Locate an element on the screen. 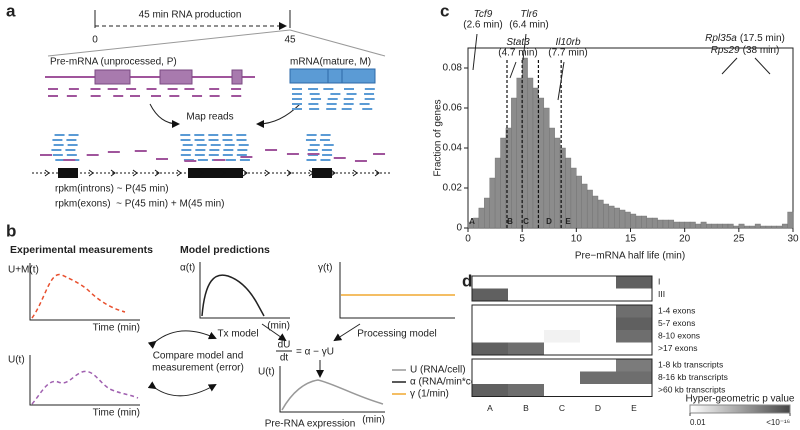  map-reads: Map reads is located at coordinates (209, 117).